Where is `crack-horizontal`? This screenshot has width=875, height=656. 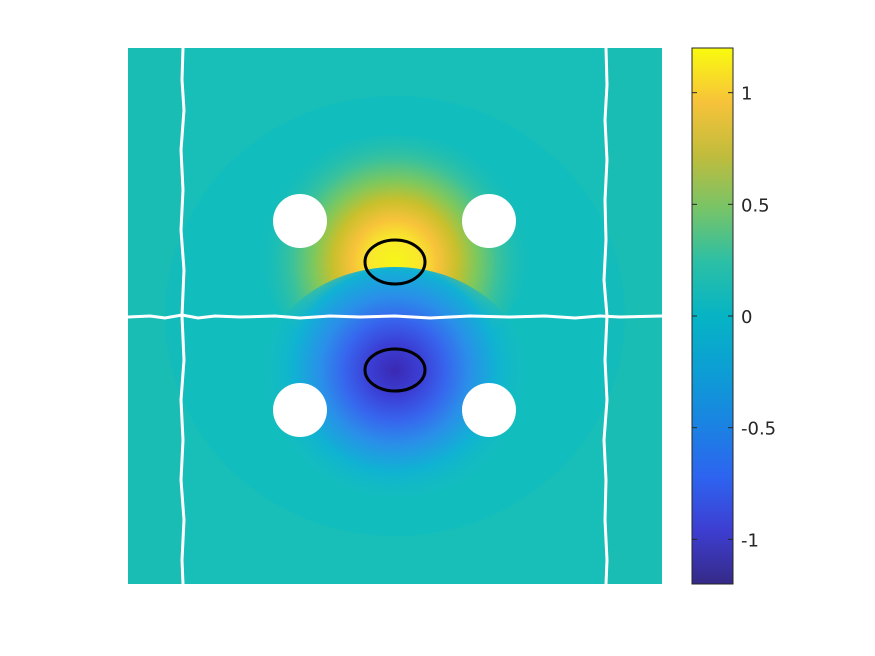
crack-horizontal is located at coordinates (395, 316).